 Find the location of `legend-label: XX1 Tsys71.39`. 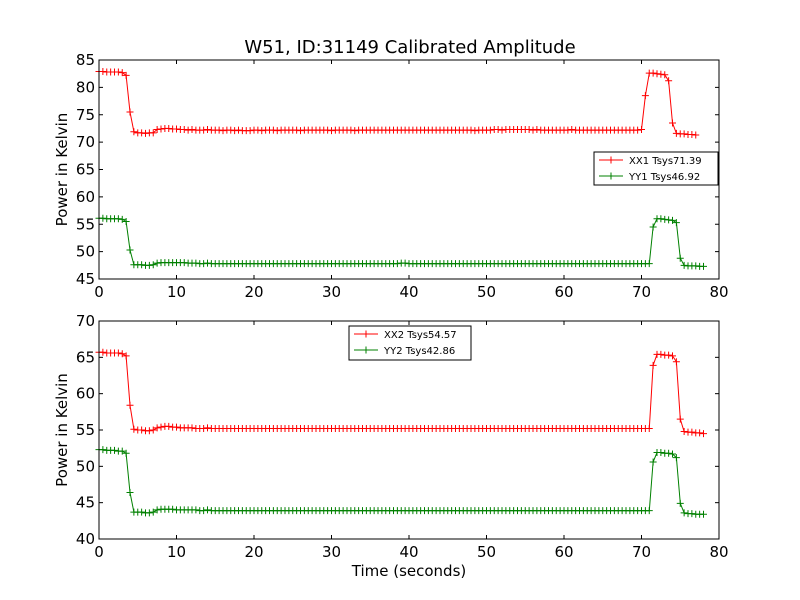

legend-label: XX1 Tsys71.39 is located at coordinates (665, 161).